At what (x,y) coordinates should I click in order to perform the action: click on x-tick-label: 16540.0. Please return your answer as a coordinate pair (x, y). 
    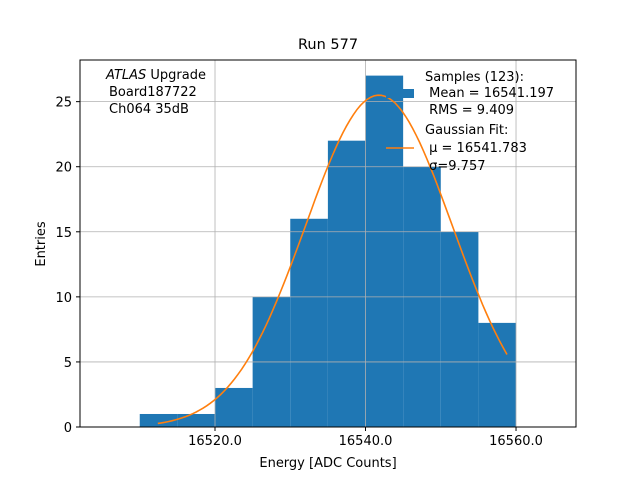
    Looking at the image, I should click on (366, 441).